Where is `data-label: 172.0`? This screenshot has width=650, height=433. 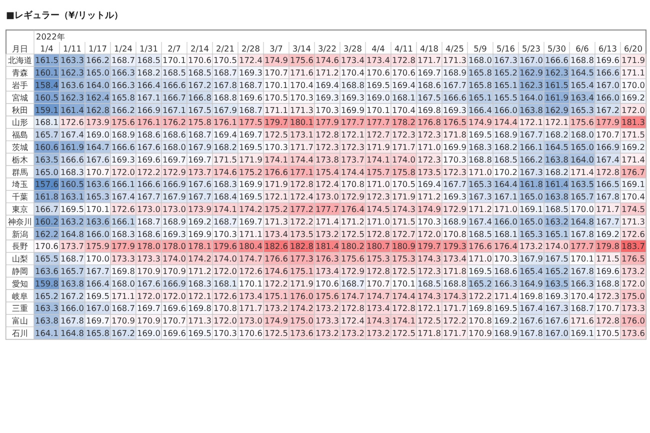
data-label: 172.0 is located at coordinates (174, 295).